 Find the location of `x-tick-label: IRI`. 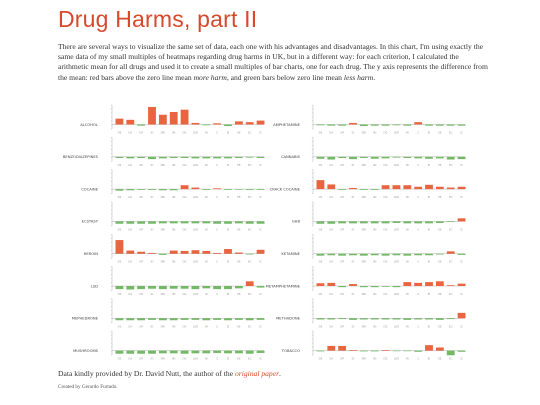

x-tick-label: IRI is located at coordinates (375, 262).